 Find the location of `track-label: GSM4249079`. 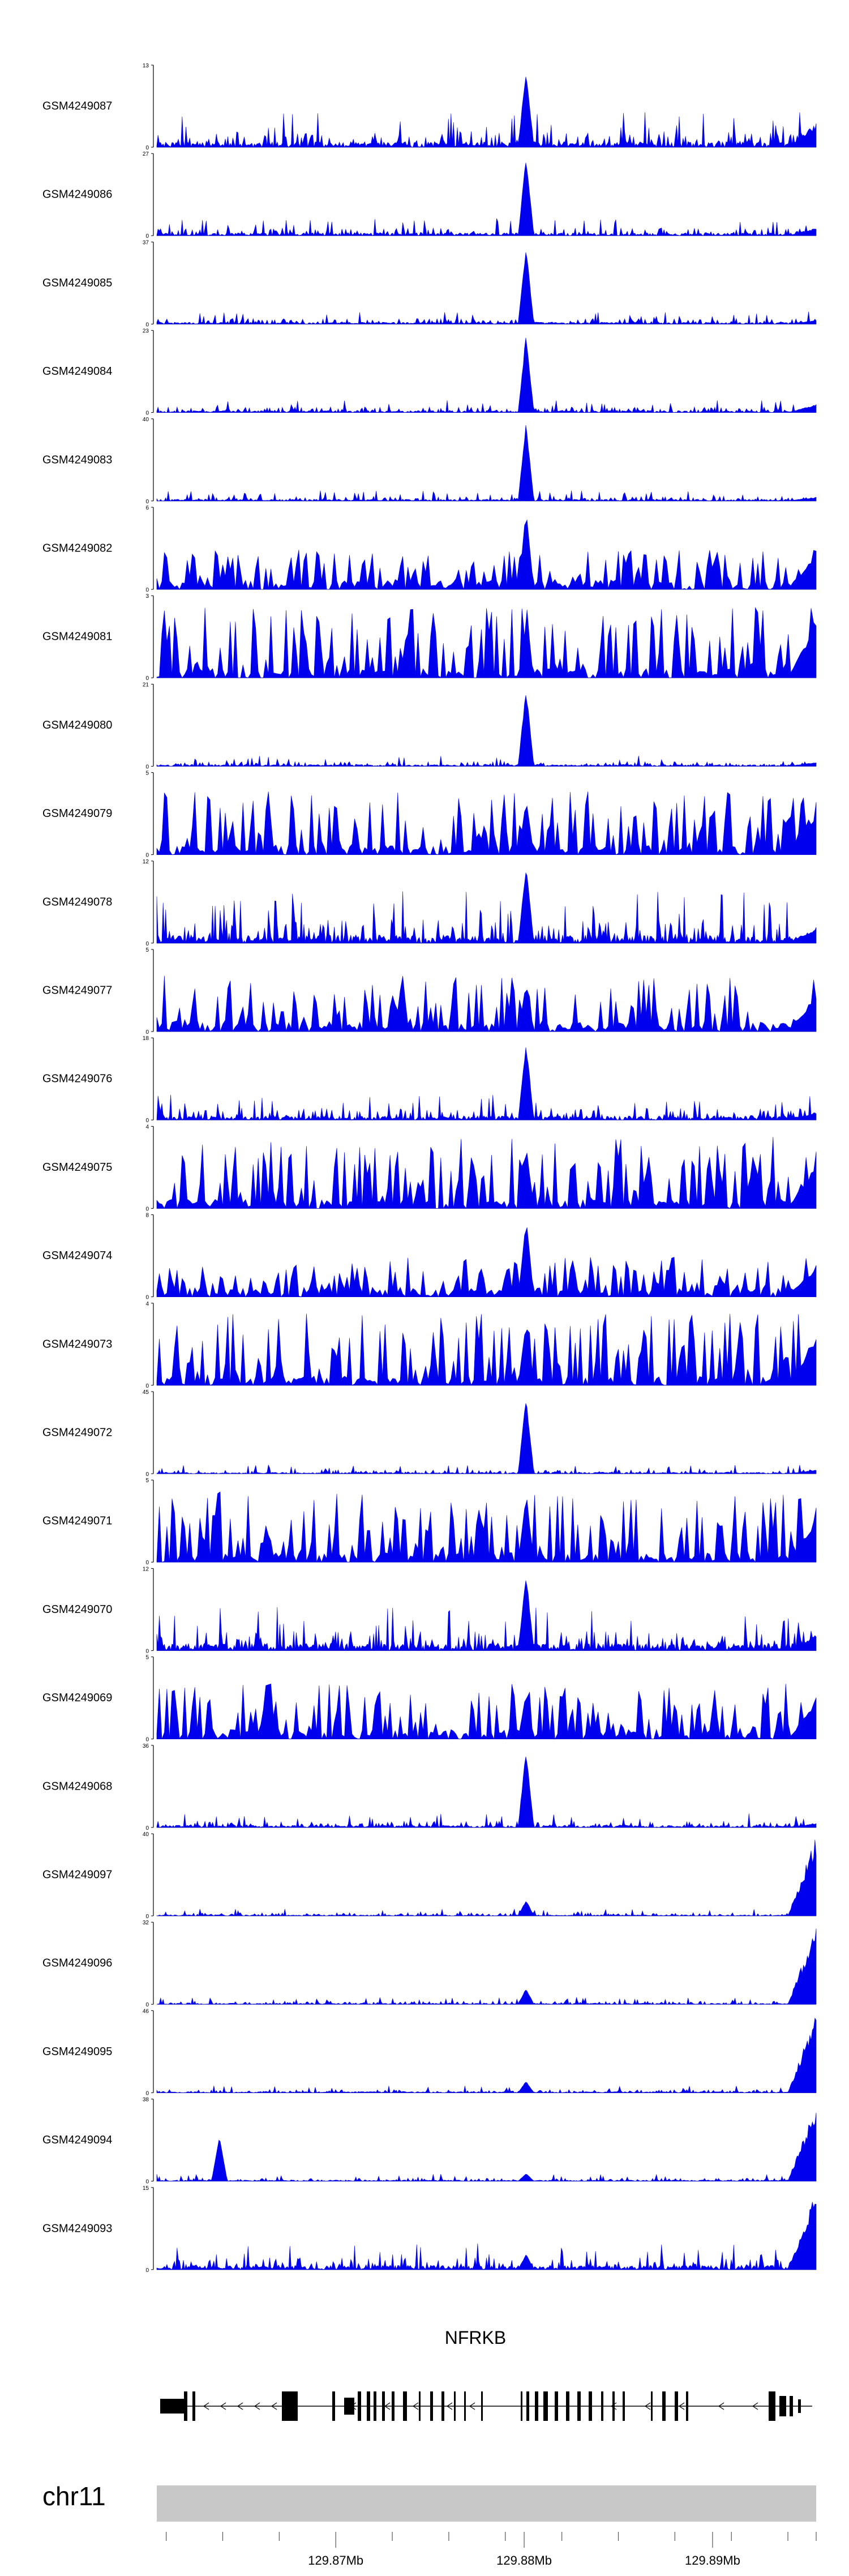

track-label: GSM4249079 is located at coordinates (77, 813).